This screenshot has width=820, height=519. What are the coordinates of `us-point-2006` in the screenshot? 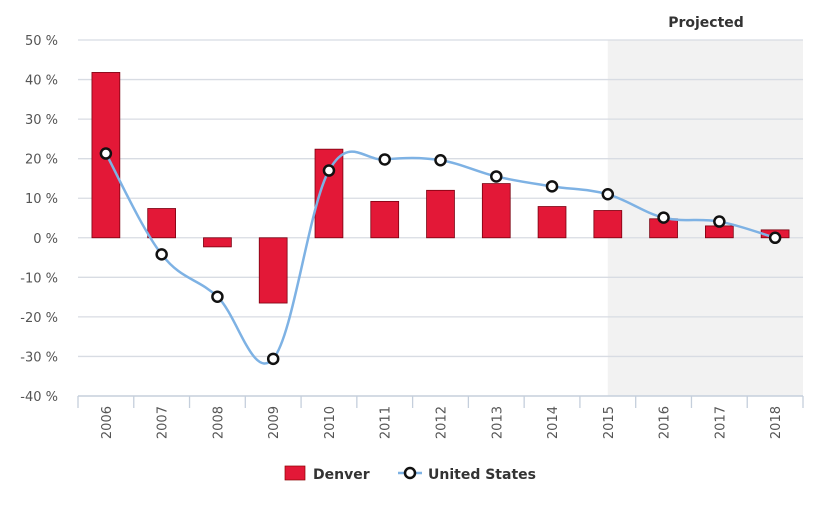 It's located at (106, 153).